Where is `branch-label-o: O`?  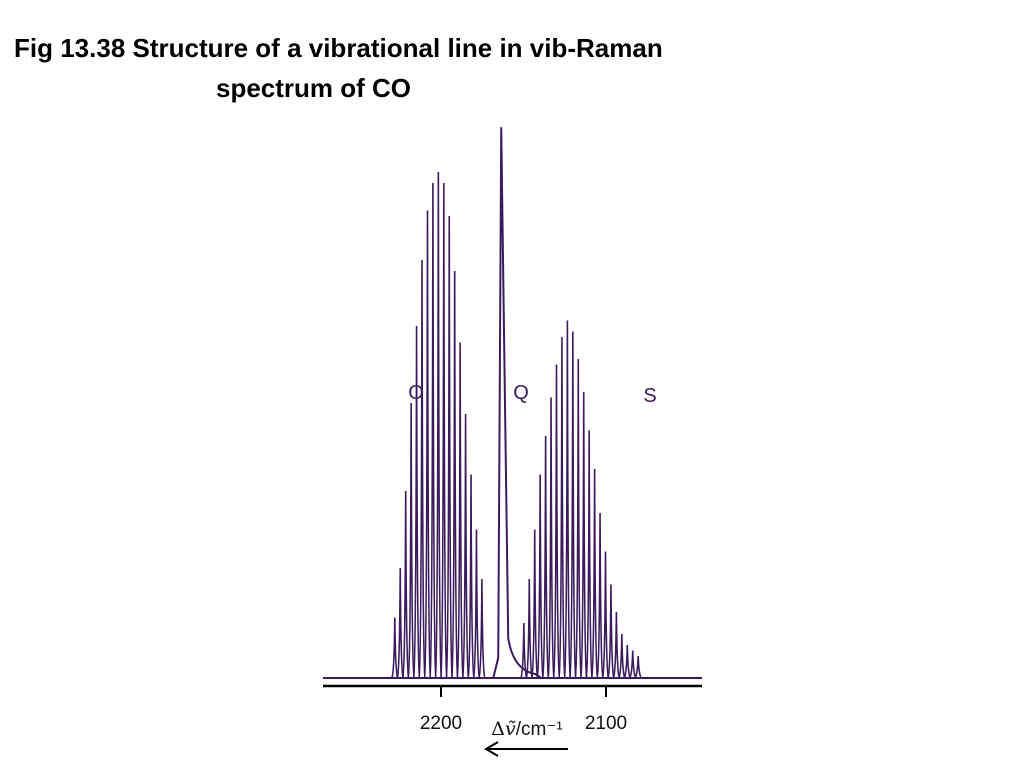
branch-label-o: O is located at coordinates (416, 393).